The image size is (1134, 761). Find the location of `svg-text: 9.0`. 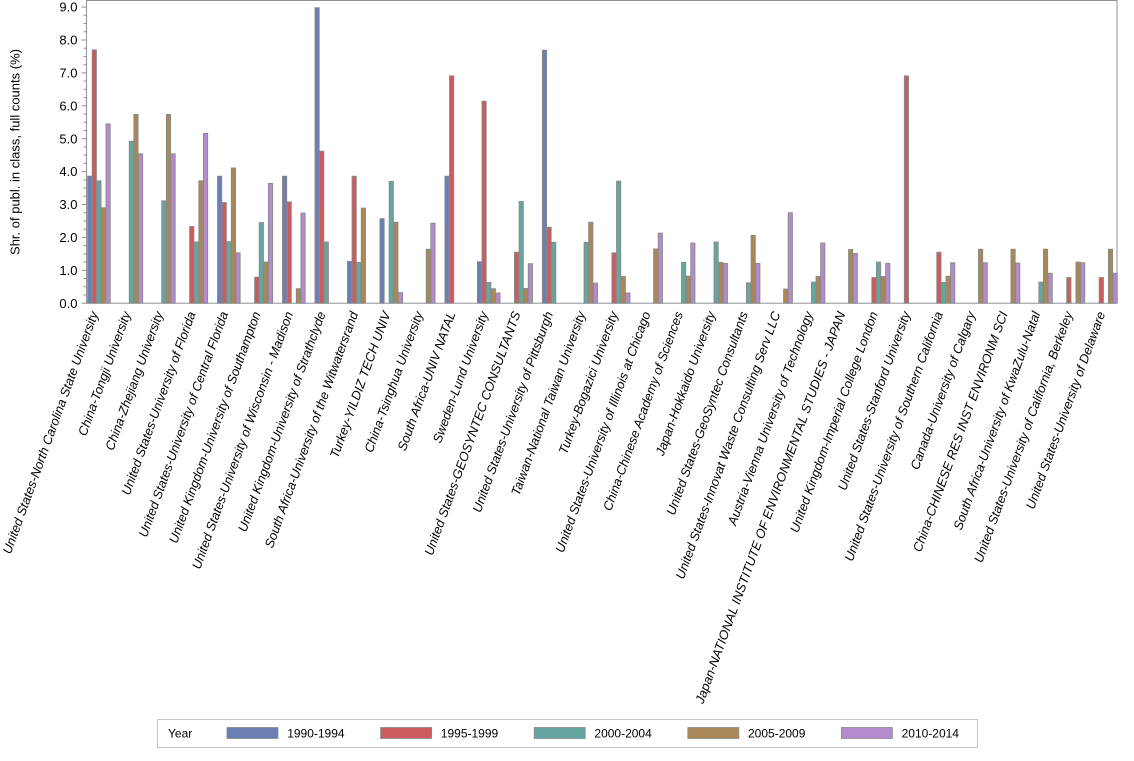

svg-text: 9.0 is located at coordinates (68, 7).